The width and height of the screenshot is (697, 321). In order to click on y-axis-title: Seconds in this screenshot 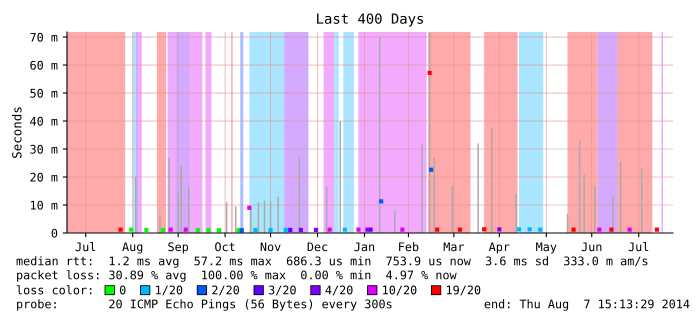, I will do `click(17, 132)`.